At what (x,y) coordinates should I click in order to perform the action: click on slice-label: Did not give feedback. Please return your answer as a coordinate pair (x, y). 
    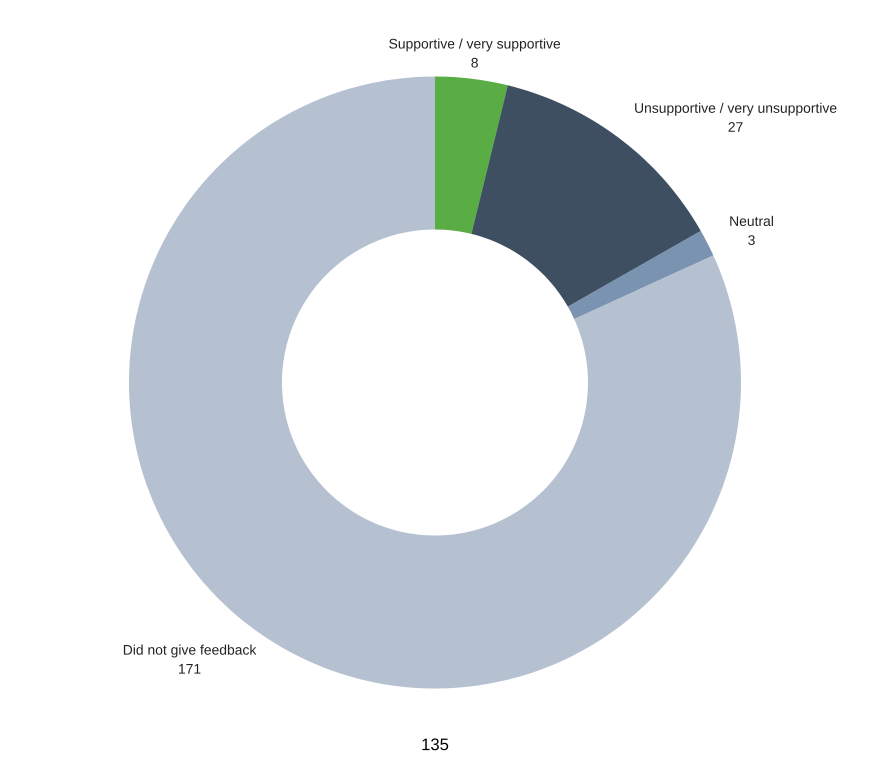
    Looking at the image, I should click on (190, 651).